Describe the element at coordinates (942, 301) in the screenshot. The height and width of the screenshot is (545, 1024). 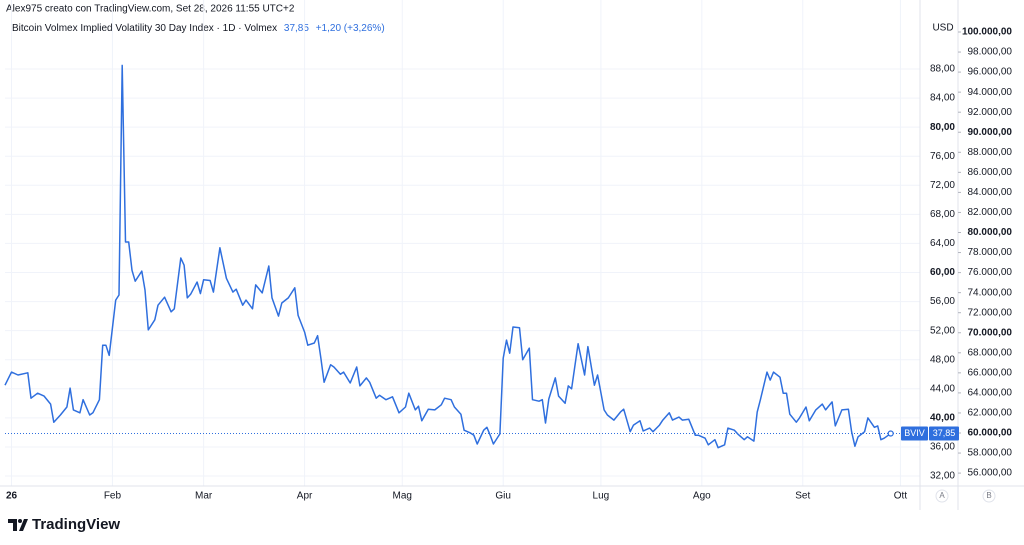
I see `y-tick-label: 56,00` at that location.